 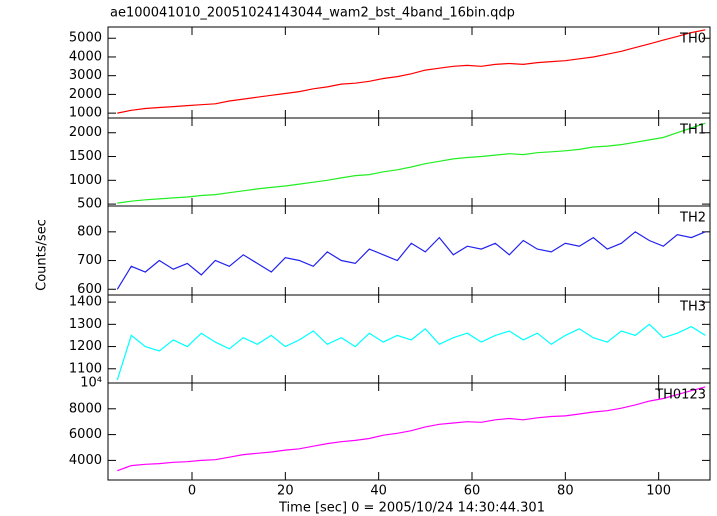 I want to click on y-tick-label: 1300, so click(x=85, y=324).